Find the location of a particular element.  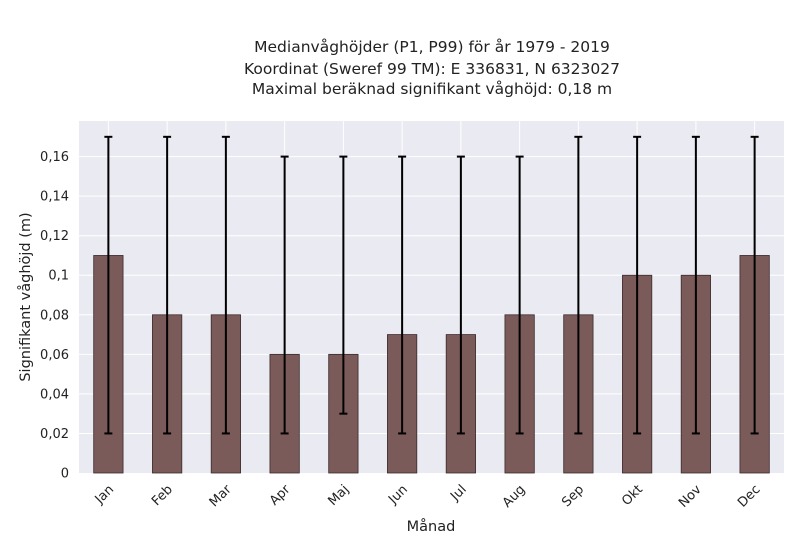

error-bar-dec is located at coordinates (754, 285).